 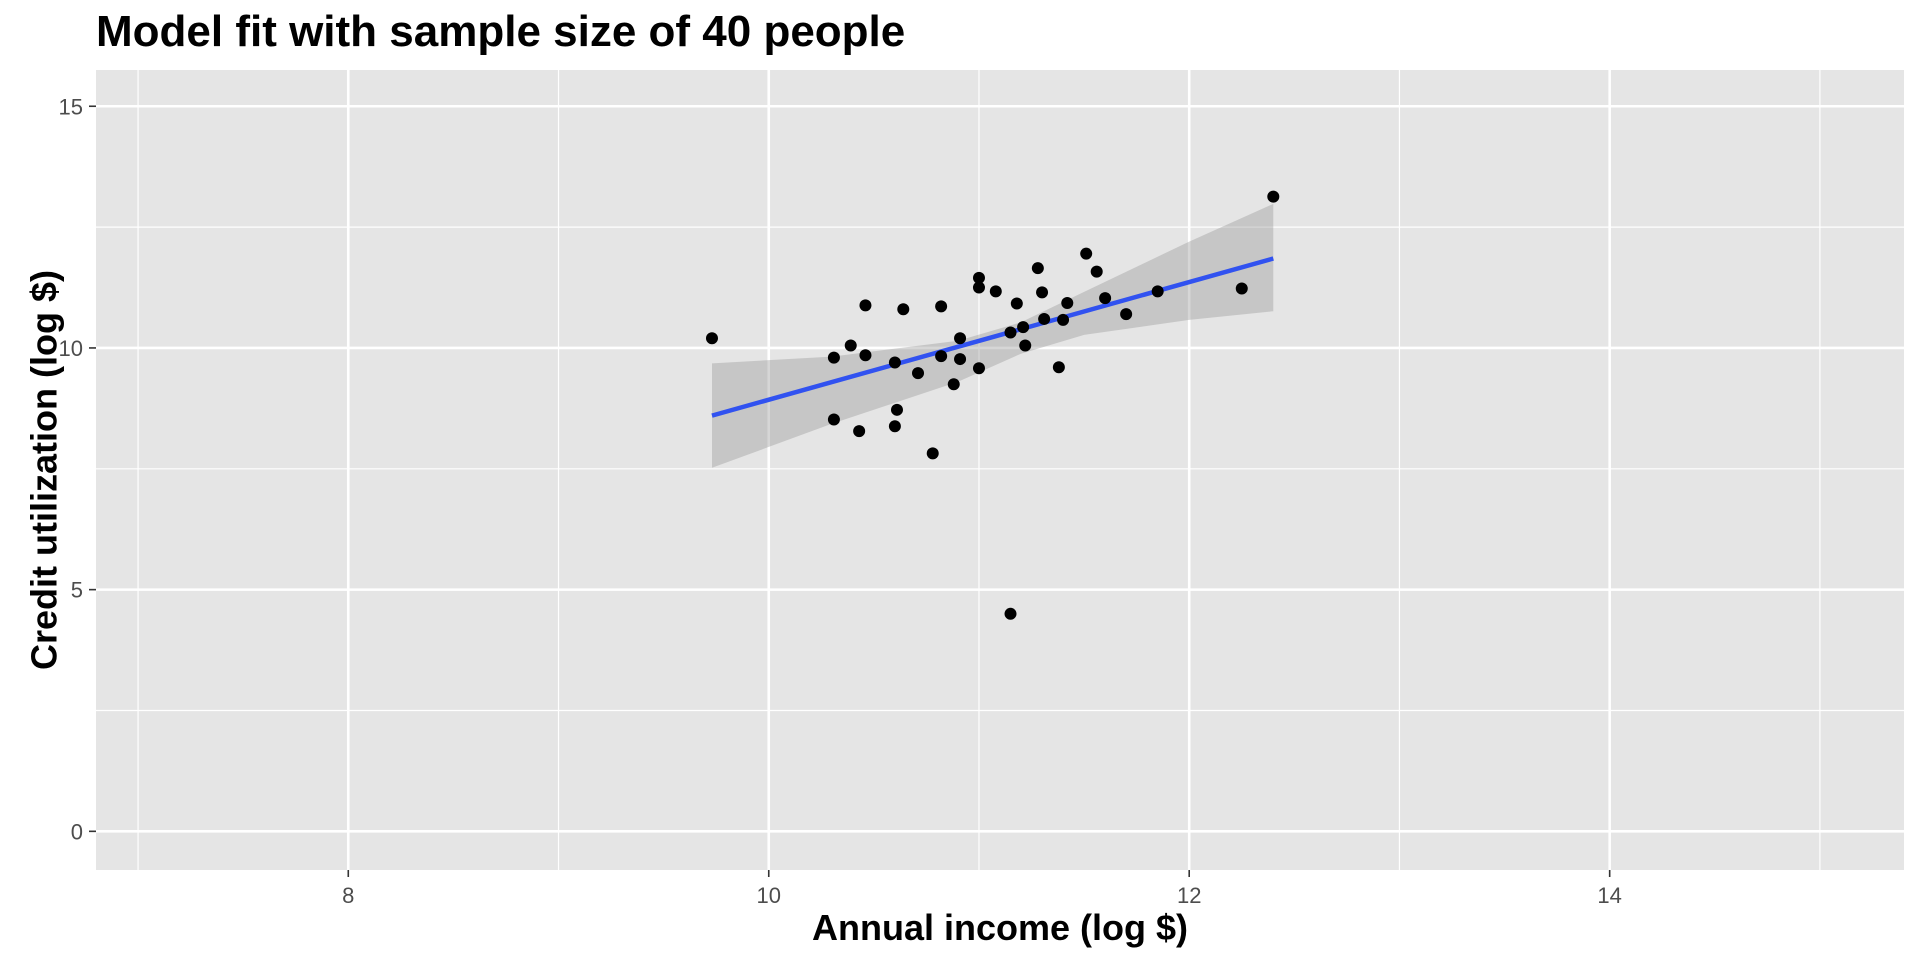 I want to click on y-axis-ticks: 0 5 10 15, so click(x=77, y=469).